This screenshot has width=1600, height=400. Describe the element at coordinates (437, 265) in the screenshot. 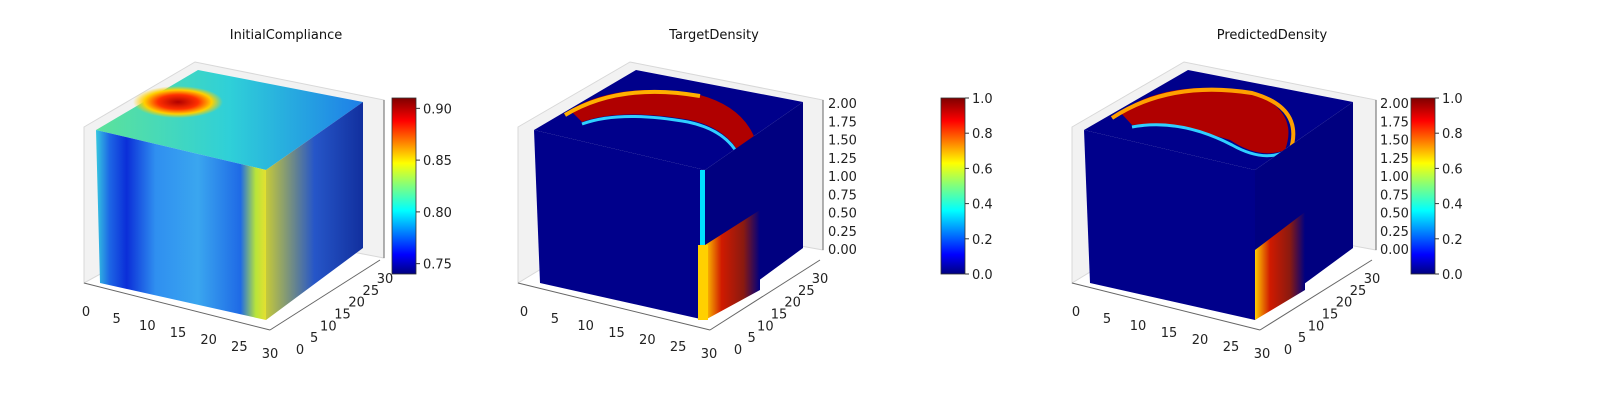

I see `colorbar-tick-label: 0.75` at that location.